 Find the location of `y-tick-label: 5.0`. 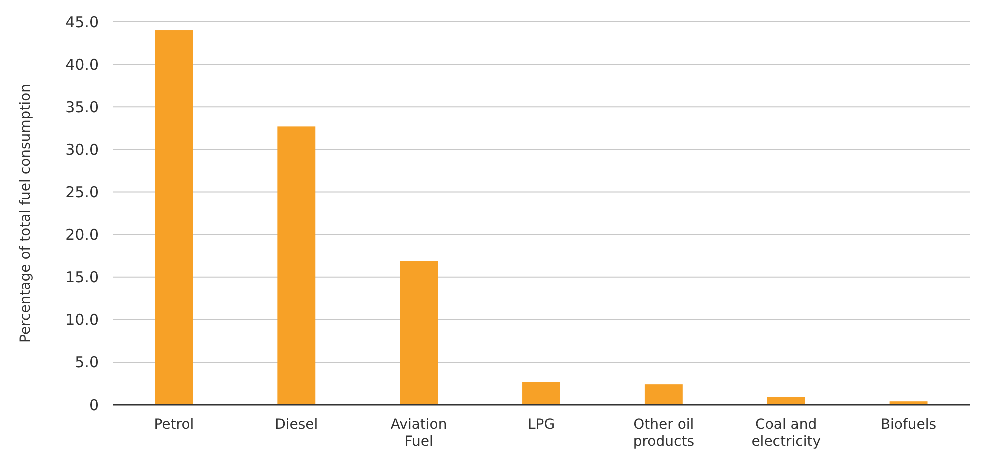

y-tick-label: 5.0 is located at coordinates (87, 363).